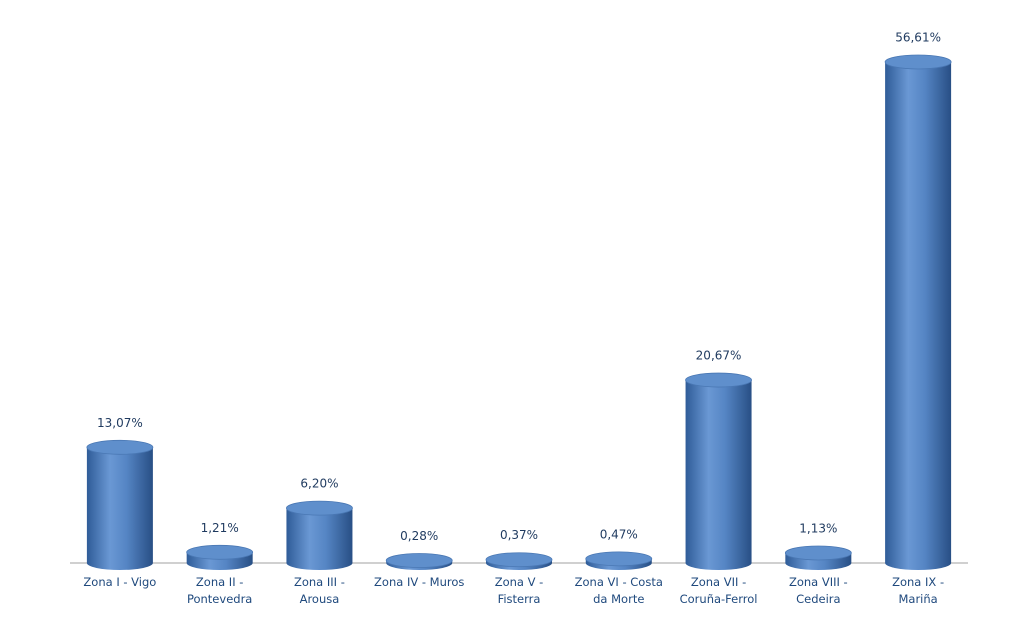 This screenshot has height=618, width=1014. What do you see at coordinates (818, 528) in the screenshot?
I see `data-label: 1,13%` at bounding box center [818, 528].